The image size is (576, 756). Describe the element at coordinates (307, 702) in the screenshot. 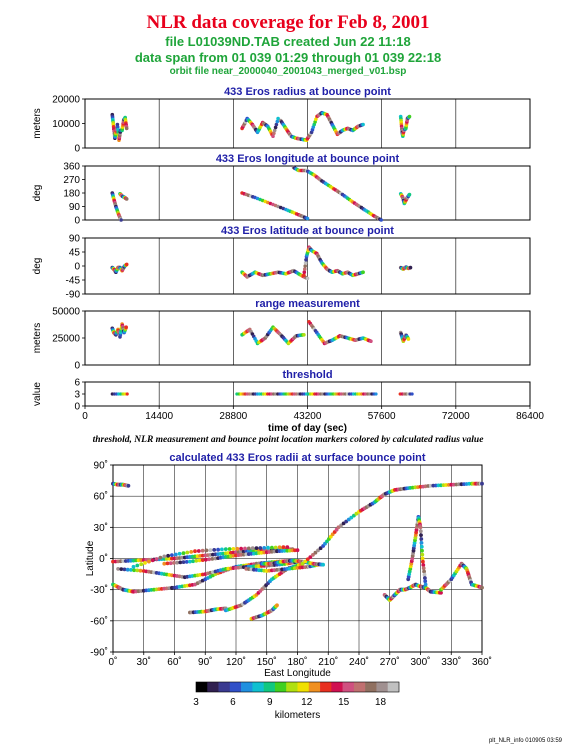

I see `colorbar-tick-label: 12` at that location.